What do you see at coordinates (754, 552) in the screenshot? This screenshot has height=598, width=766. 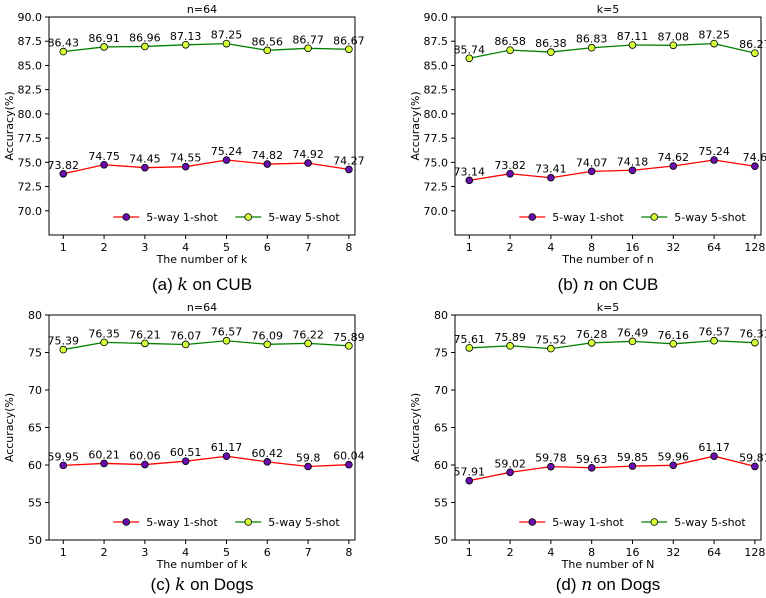 I see `x-tick-label: 128` at bounding box center [754, 552].